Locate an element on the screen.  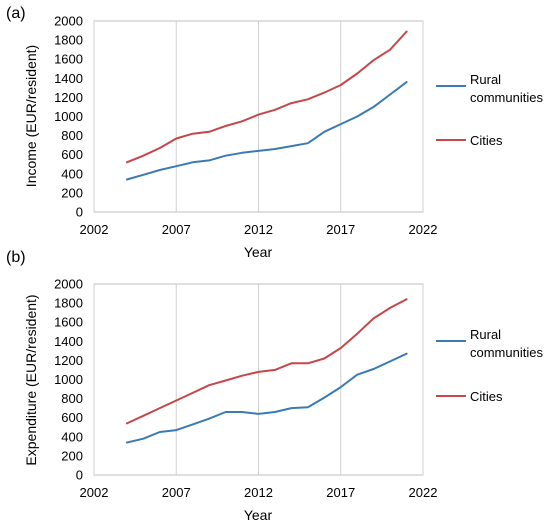
y-axis-label: Expenditure (EUR/resident) is located at coordinates (31, 379).